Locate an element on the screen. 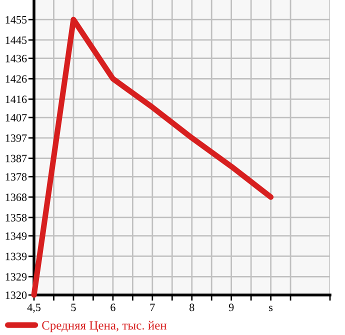 This screenshot has height=335, width=345. x-tick-label: 7 is located at coordinates (152, 308).